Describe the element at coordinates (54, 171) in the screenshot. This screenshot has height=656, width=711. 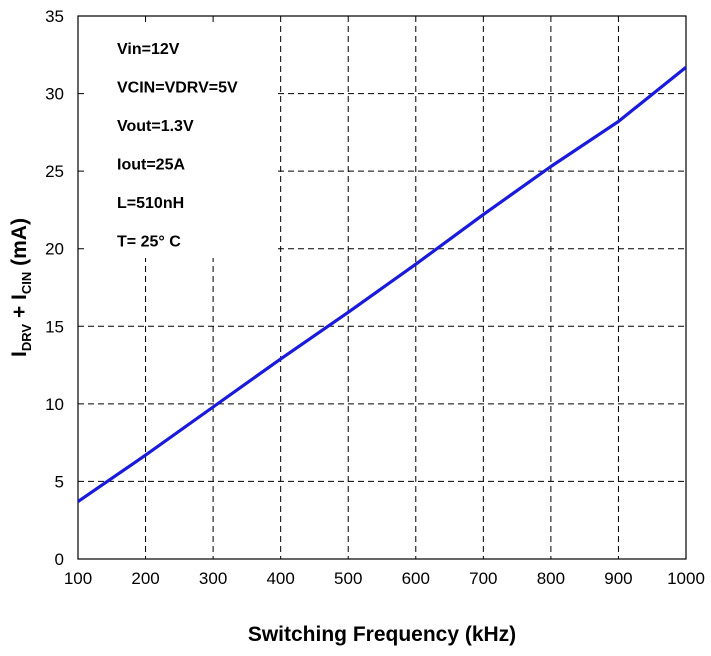
I see `y-tick-label: 25` at that location.